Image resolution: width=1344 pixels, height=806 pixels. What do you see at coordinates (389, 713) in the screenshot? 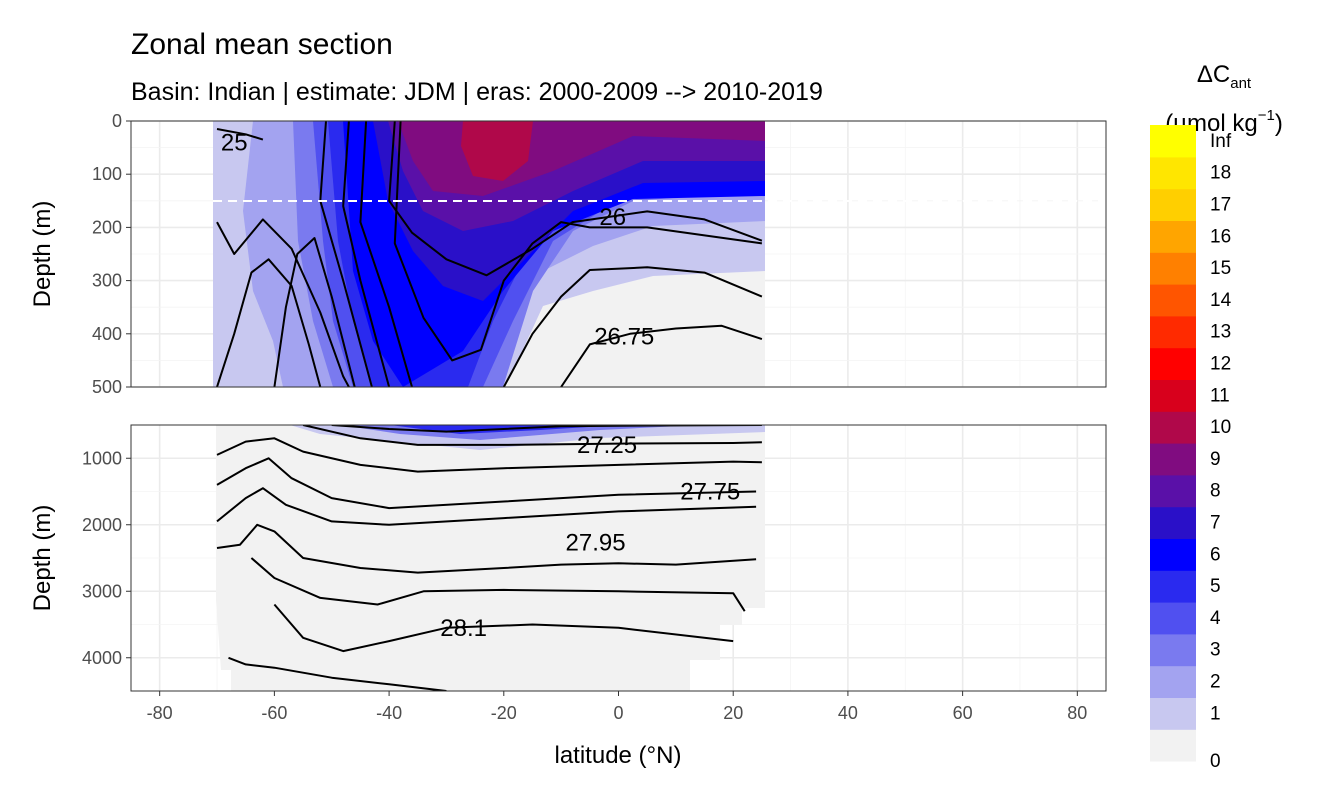
I see `x-tick-label: -40` at bounding box center [389, 713].